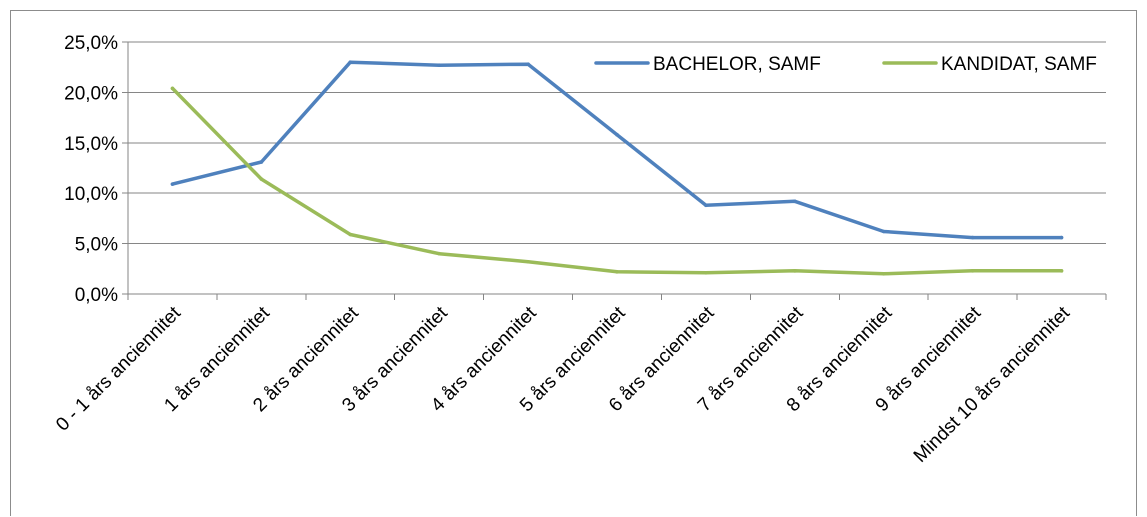 This screenshot has height=517, width=1147. Describe the element at coordinates (91, 93) in the screenshot. I see `y-tick-label: 20,0%` at that location.